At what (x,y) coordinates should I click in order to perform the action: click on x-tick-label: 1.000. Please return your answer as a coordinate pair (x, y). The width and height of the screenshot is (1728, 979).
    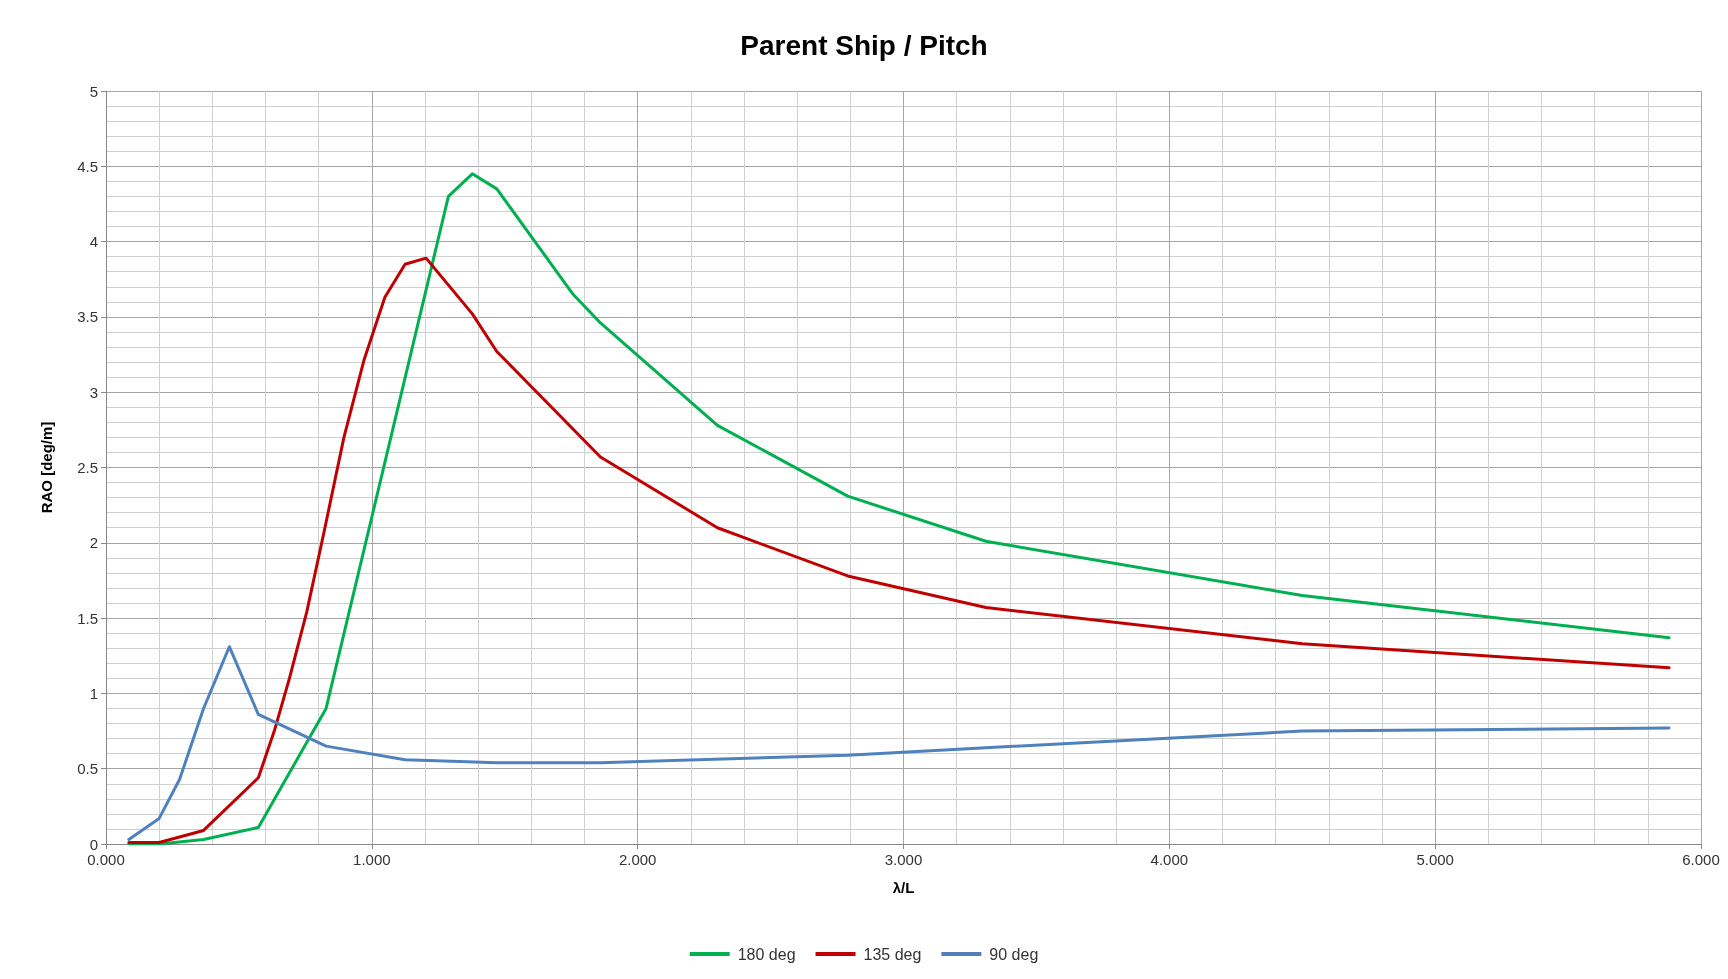
    Looking at the image, I should click on (372, 859).